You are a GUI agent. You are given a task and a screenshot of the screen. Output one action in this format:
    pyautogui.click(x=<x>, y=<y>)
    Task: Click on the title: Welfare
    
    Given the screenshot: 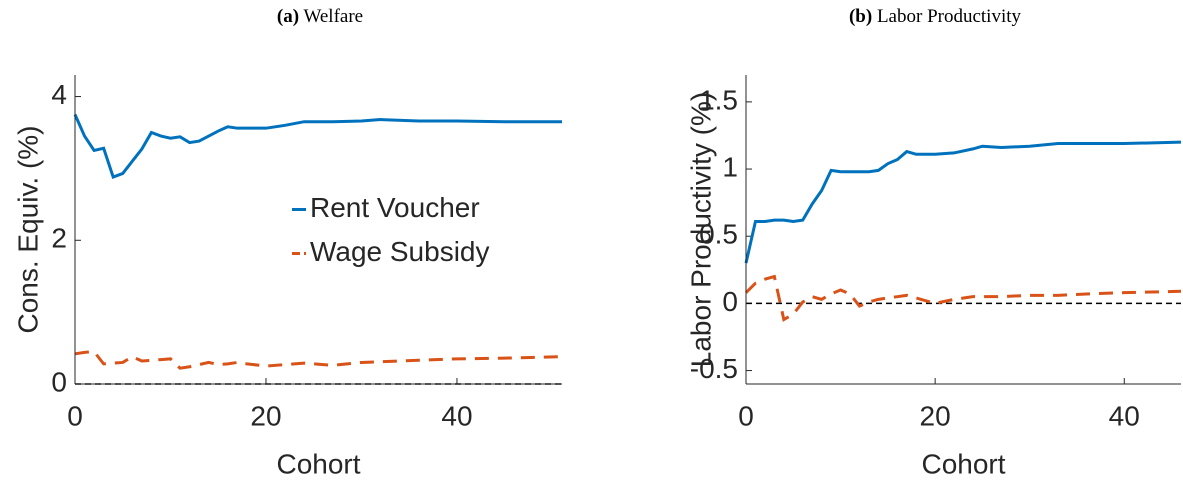 What is the action you would take?
    pyautogui.click(x=333, y=16)
    